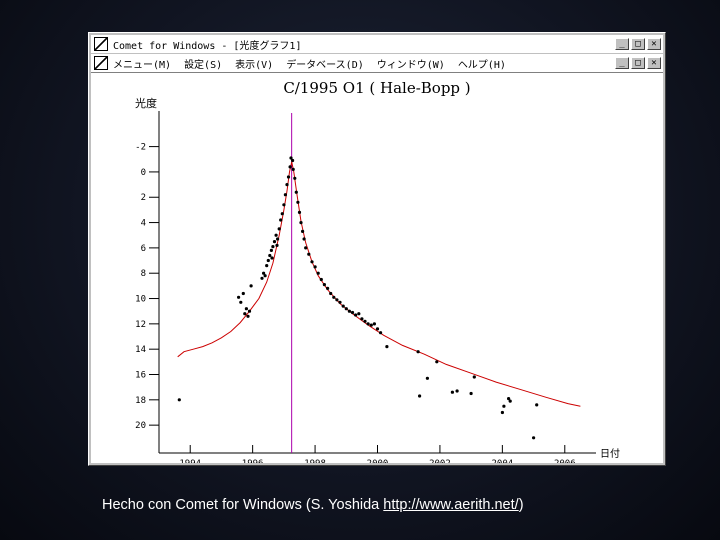 The width and height of the screenshot is (720, 540). I want to click on doc-minimize-button: _, so click(622, 63).